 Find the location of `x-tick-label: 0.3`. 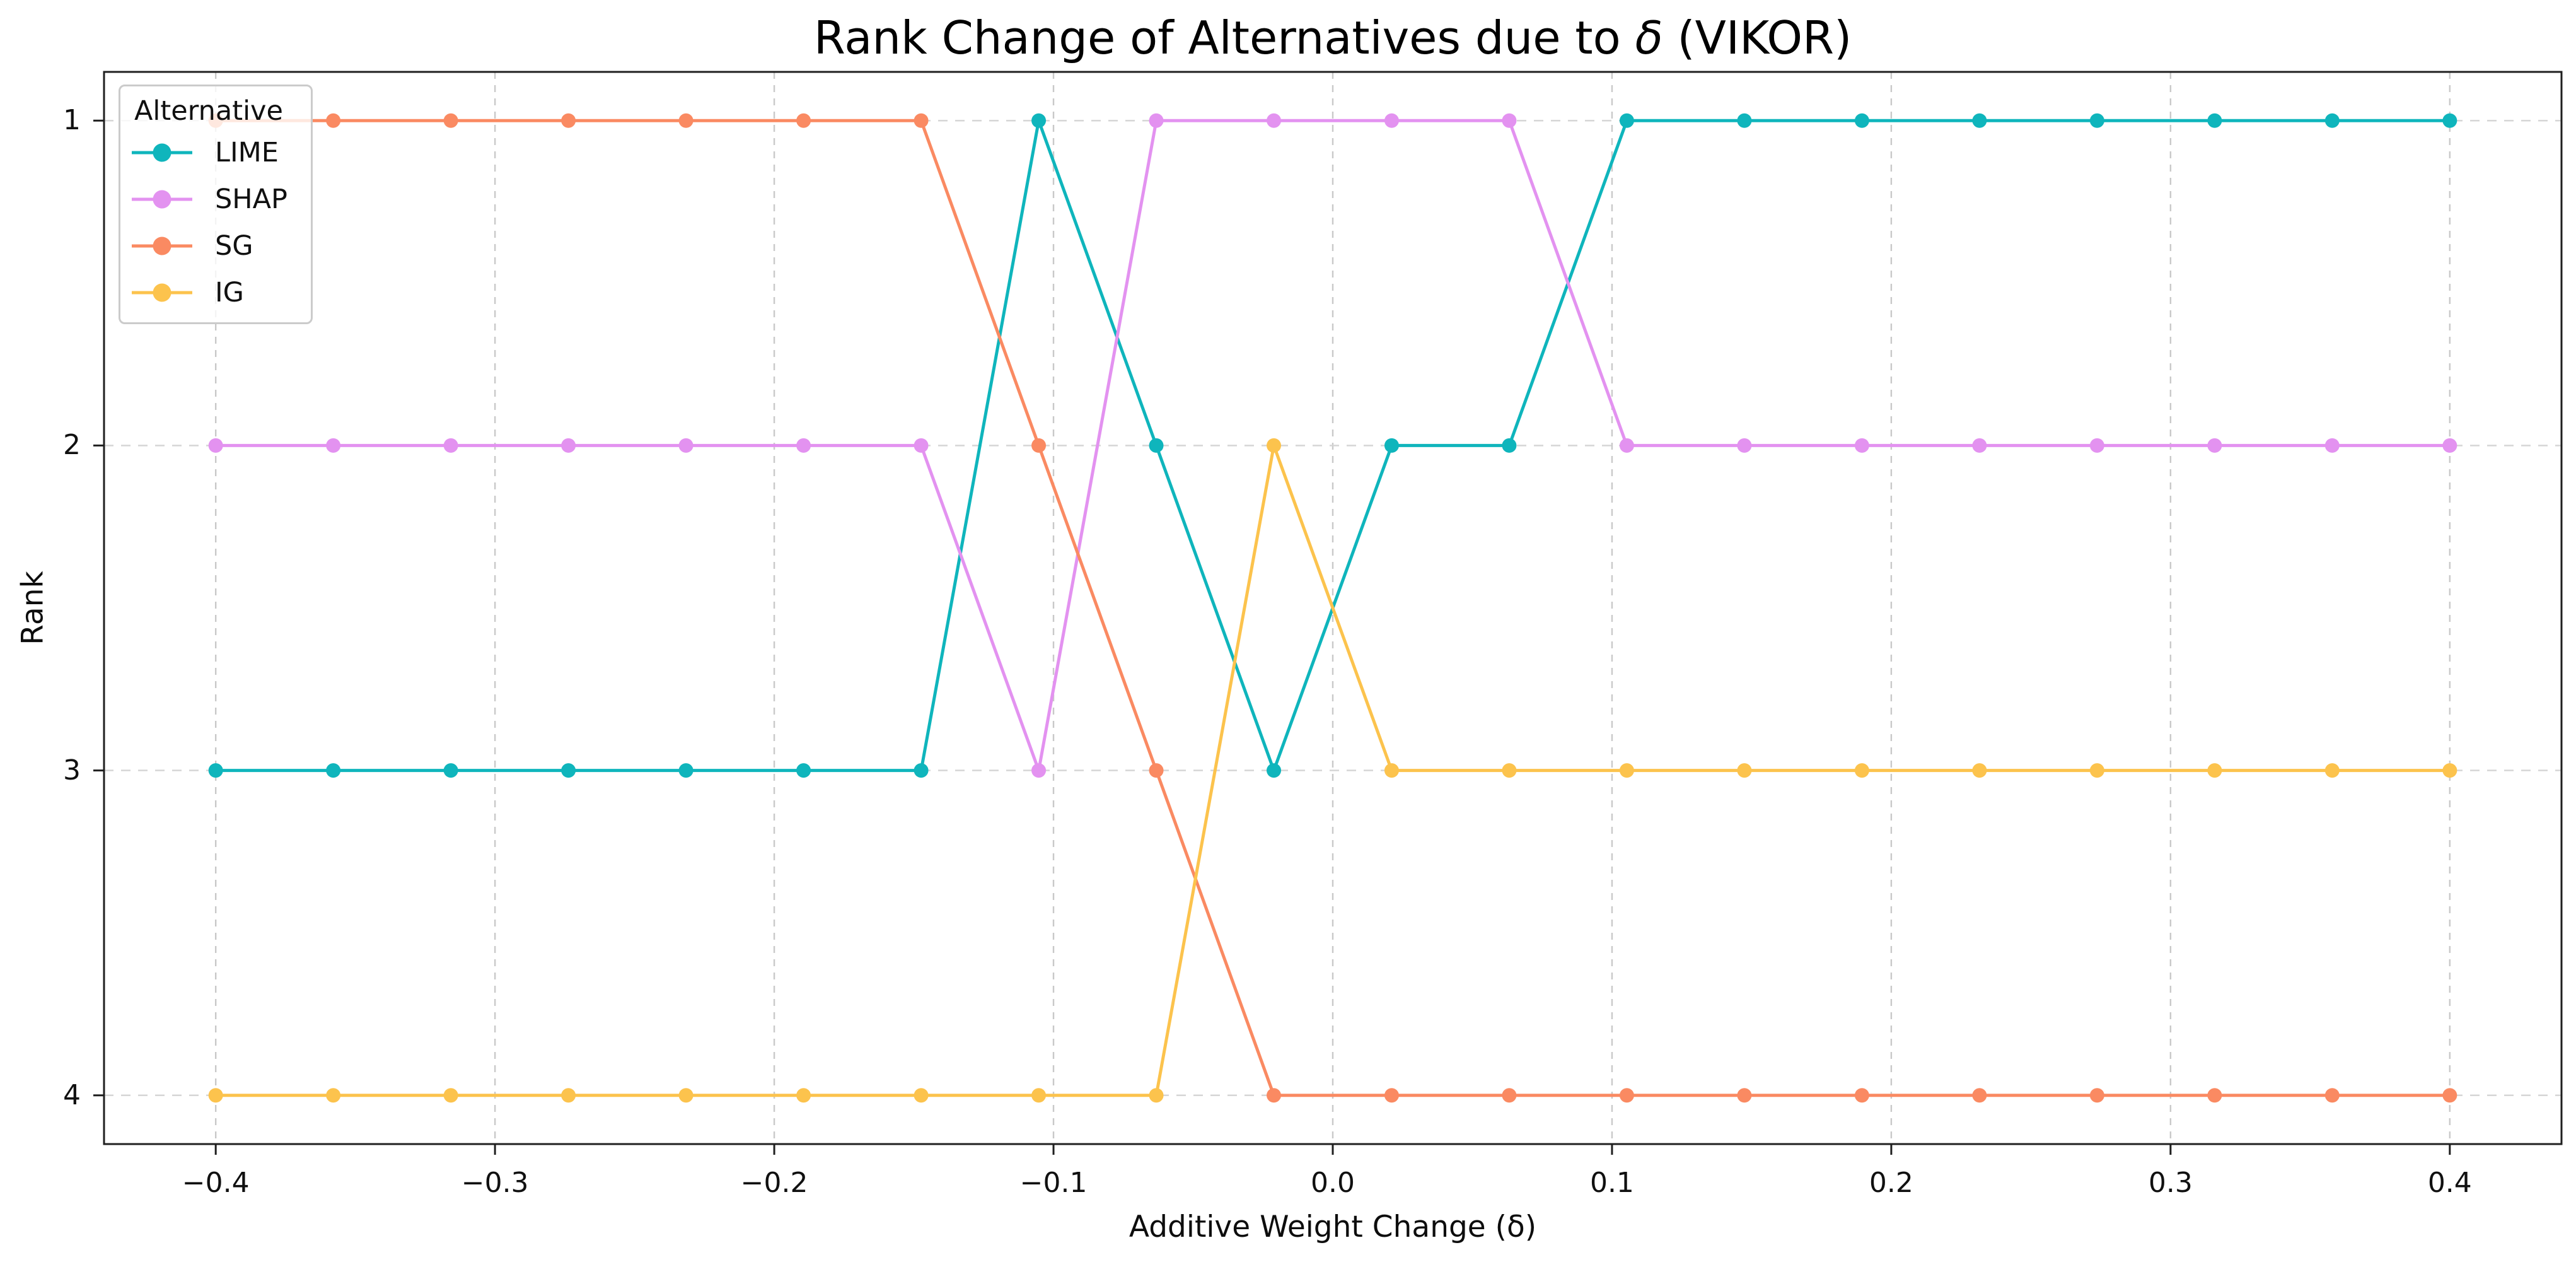

x-tick-label: 0.3 is located at coordinates (2171, 1183).